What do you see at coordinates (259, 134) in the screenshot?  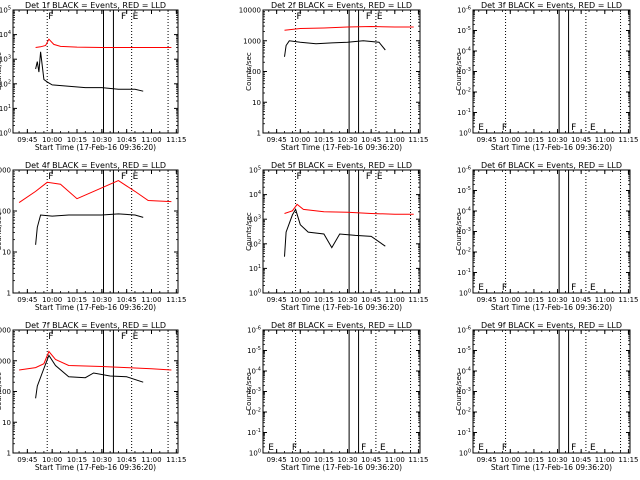 I see `y-tick-label: 1` at bounding box center [259, 134].